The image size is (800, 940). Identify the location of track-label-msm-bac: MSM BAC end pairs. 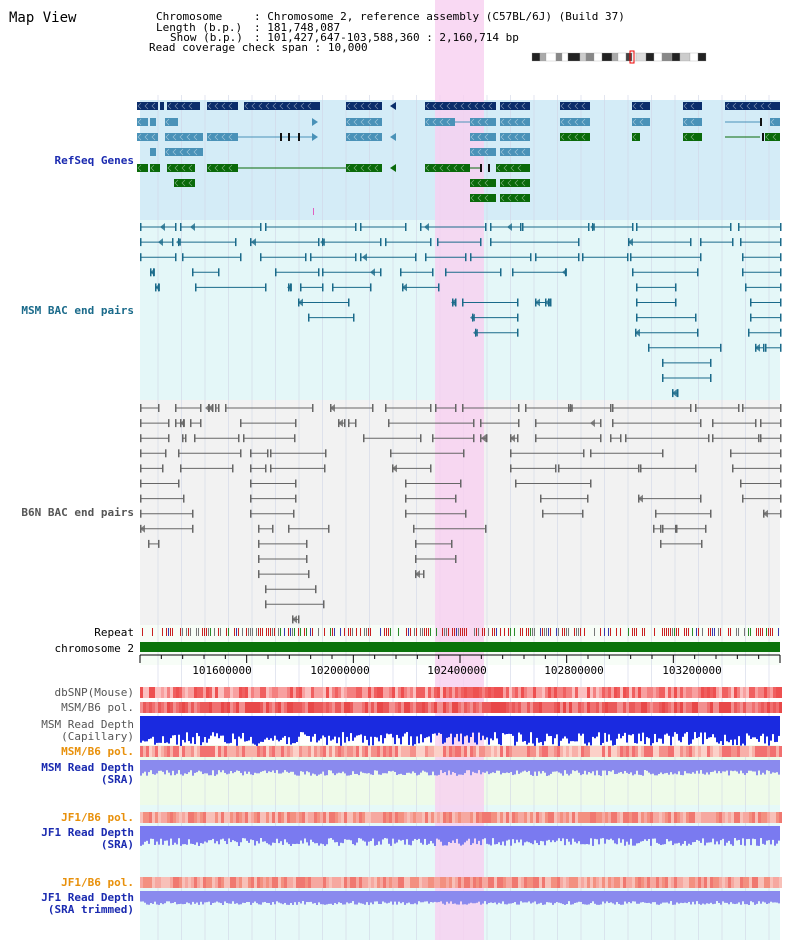
(77, 310).